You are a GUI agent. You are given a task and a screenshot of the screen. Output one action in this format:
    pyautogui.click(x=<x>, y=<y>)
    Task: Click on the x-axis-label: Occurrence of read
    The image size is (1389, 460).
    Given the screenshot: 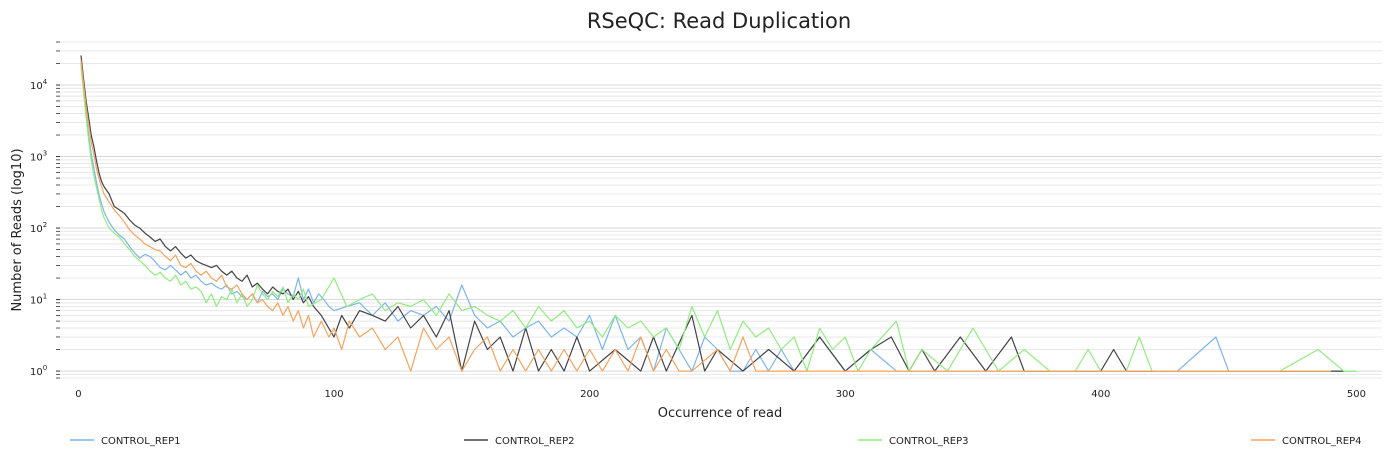 What is the action you would take?
    pyautogui.click(x=720, y=413)
    